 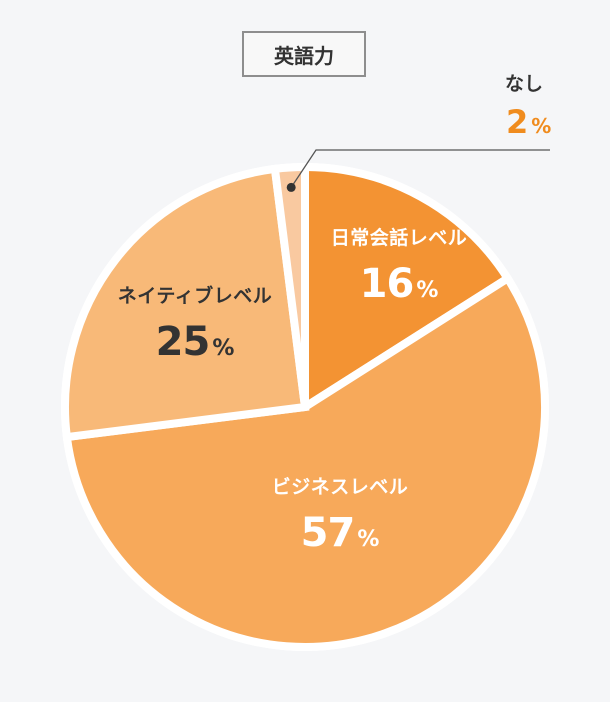 I want to click on slice-value-number: 16, so click(x=387, y=284).